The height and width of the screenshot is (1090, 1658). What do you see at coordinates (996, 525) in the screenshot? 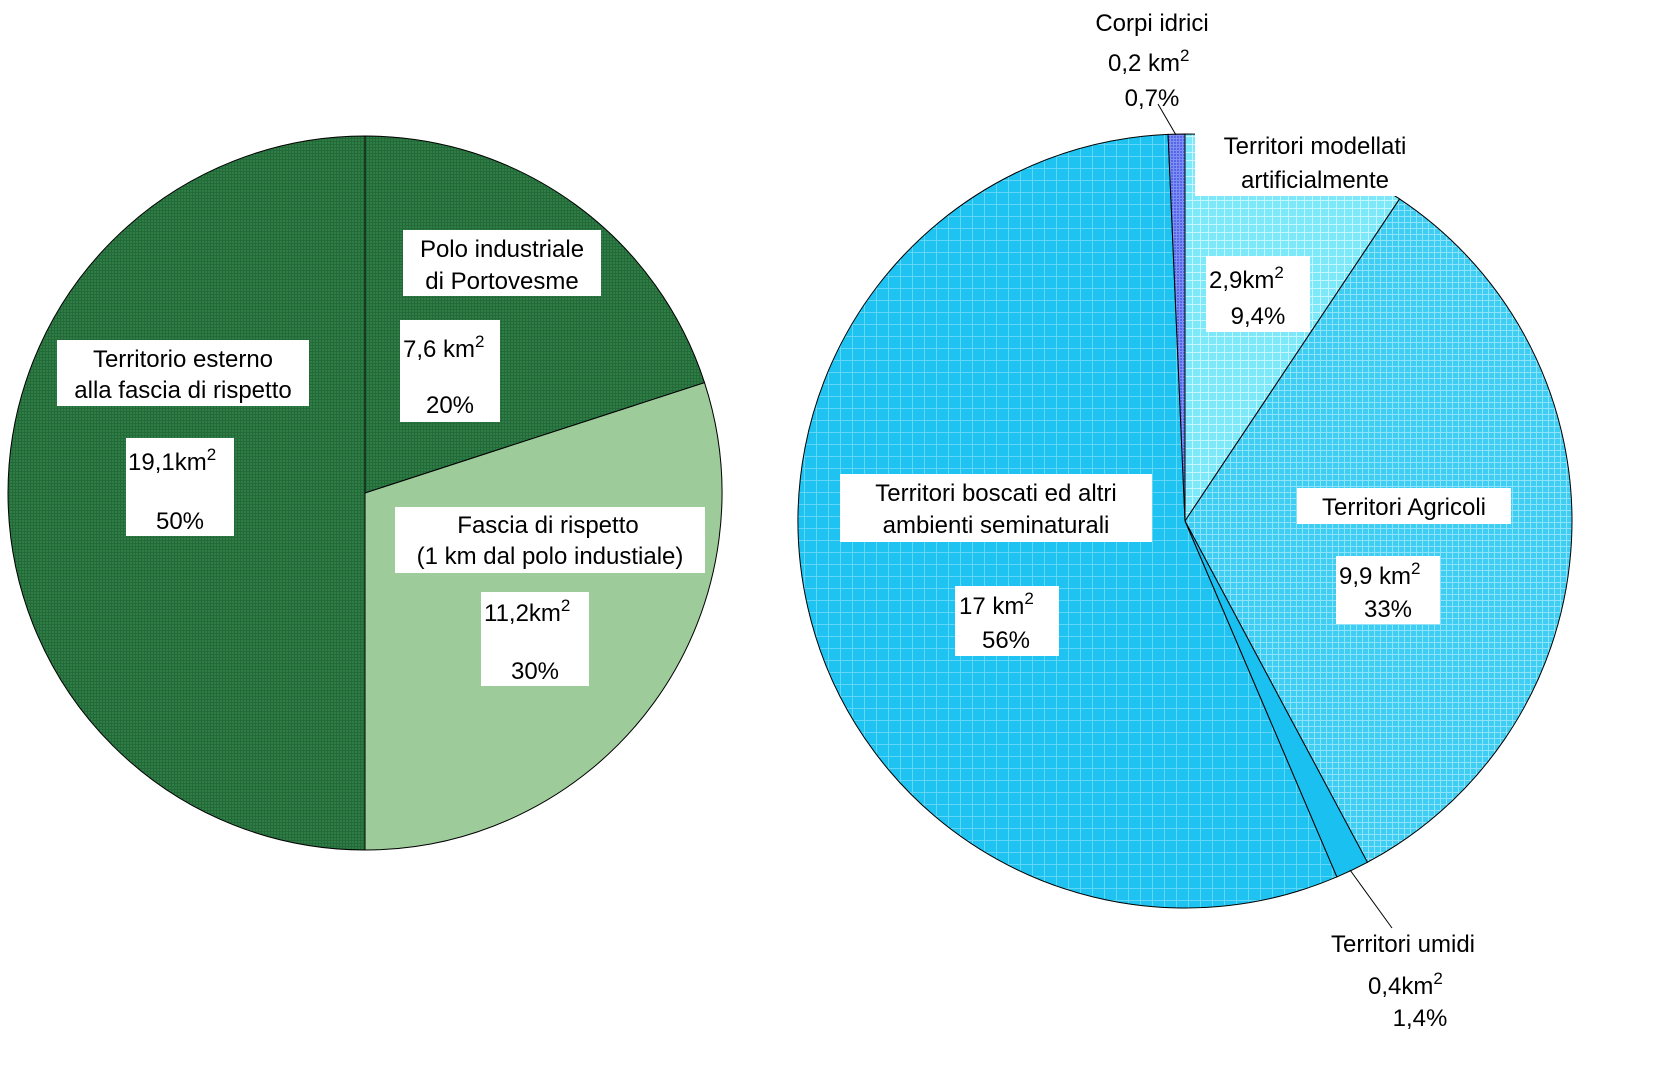
I see `label-boscati-line-2: ambienti seminaturali` at bounding box center [996, 525].